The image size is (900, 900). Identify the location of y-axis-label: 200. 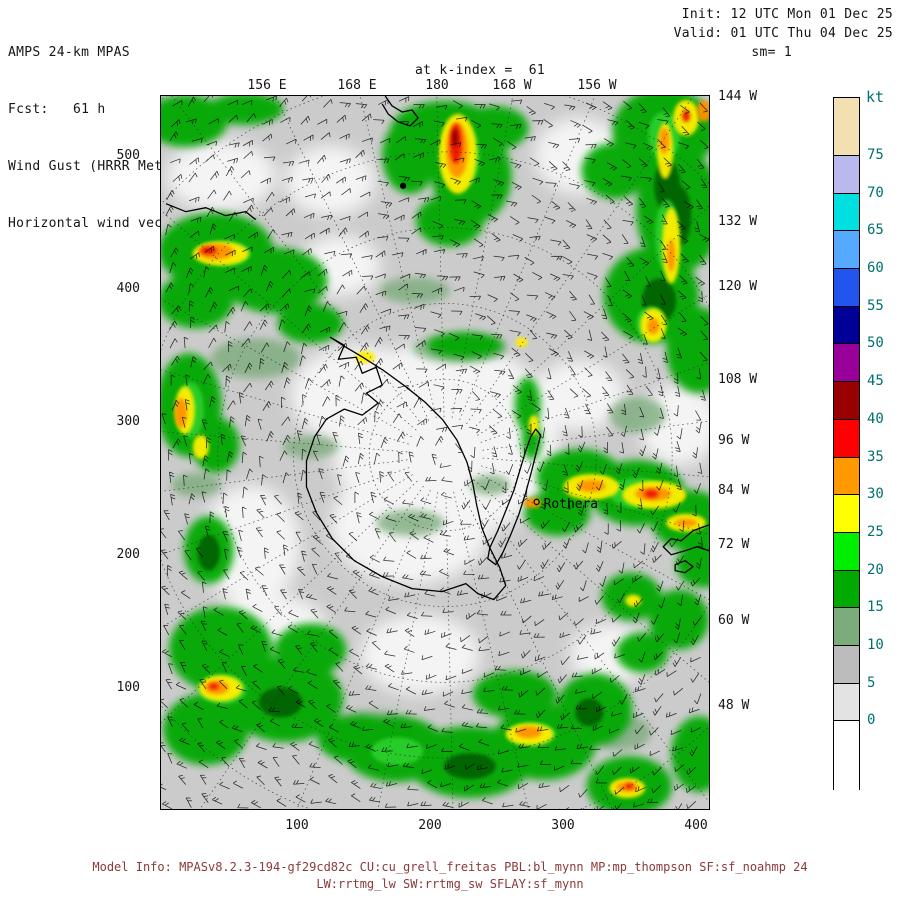
(128, 554).